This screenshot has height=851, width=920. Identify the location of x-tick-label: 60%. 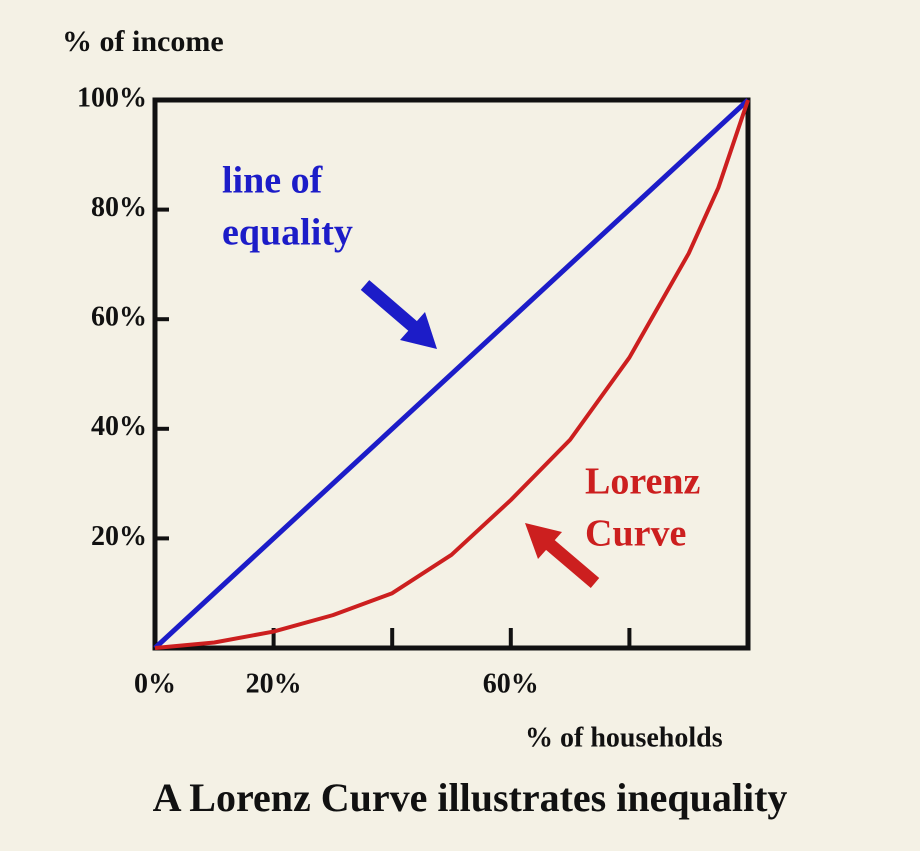
(511, 683).